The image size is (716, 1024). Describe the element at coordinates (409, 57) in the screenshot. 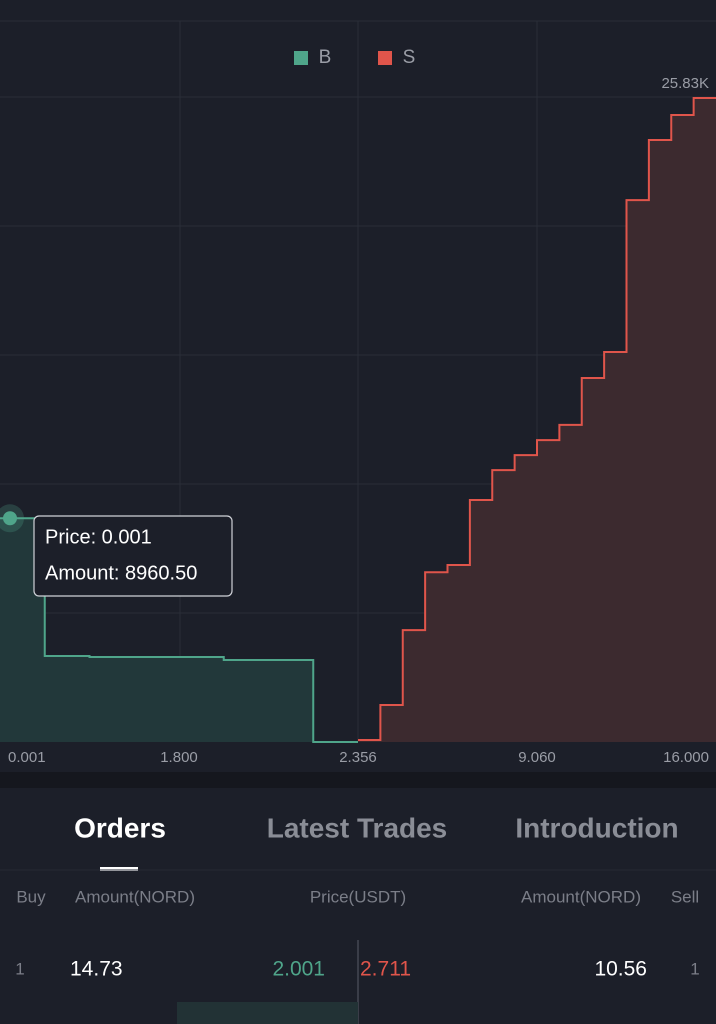

I see `legend-label: S` at that location.